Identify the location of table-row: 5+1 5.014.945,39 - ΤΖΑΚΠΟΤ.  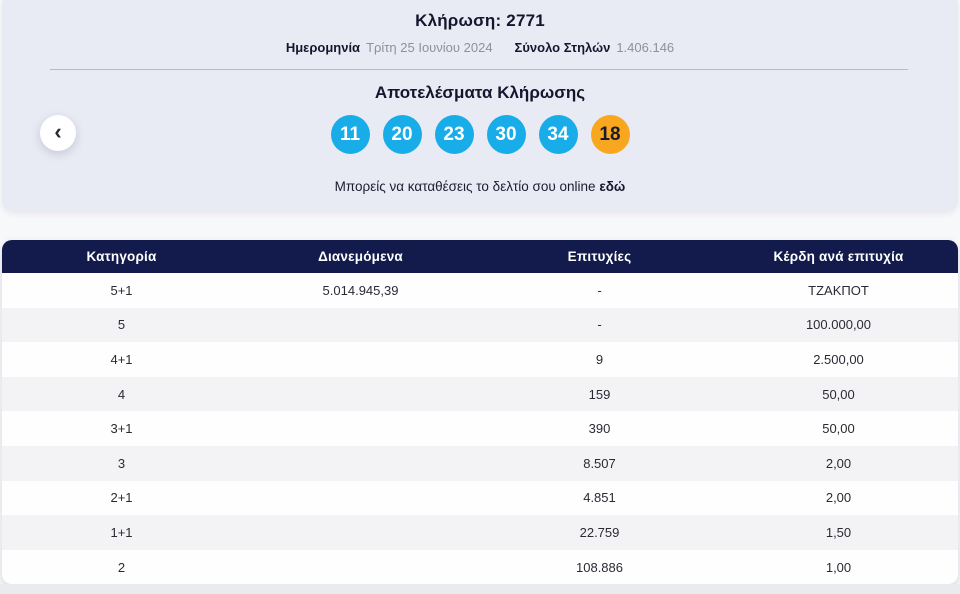
(480, 290).